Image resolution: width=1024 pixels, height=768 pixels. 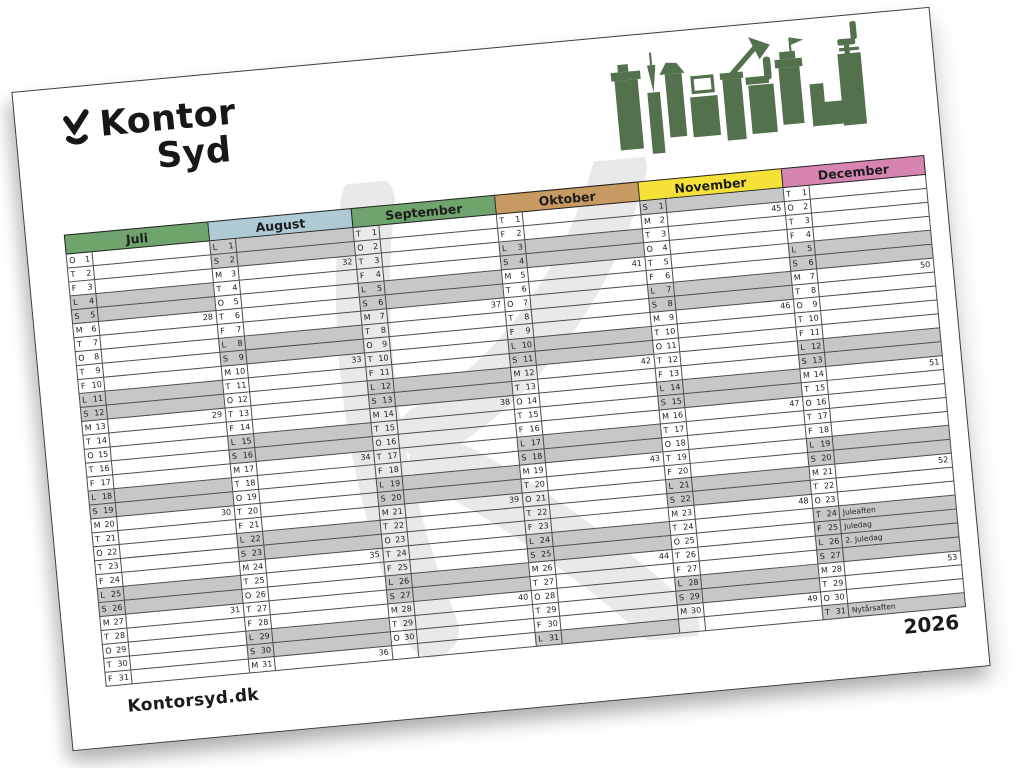 I want to click on brand-name-line2: Syd, so click(x=194, y=153).